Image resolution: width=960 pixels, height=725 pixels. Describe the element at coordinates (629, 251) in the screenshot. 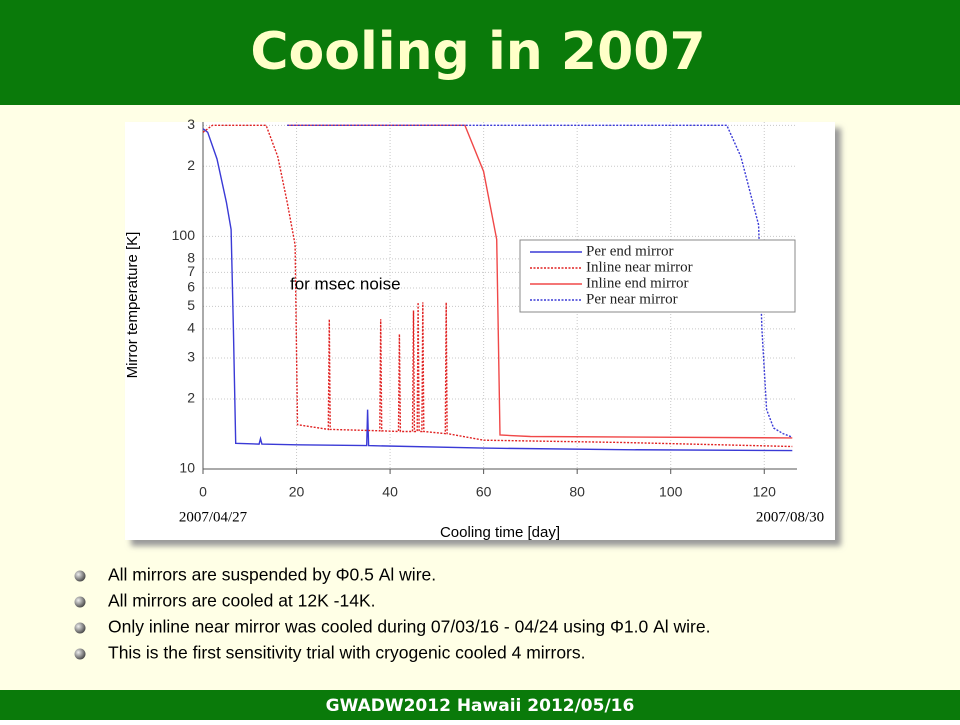

I see `legend-label: Per end mirror` at that location.